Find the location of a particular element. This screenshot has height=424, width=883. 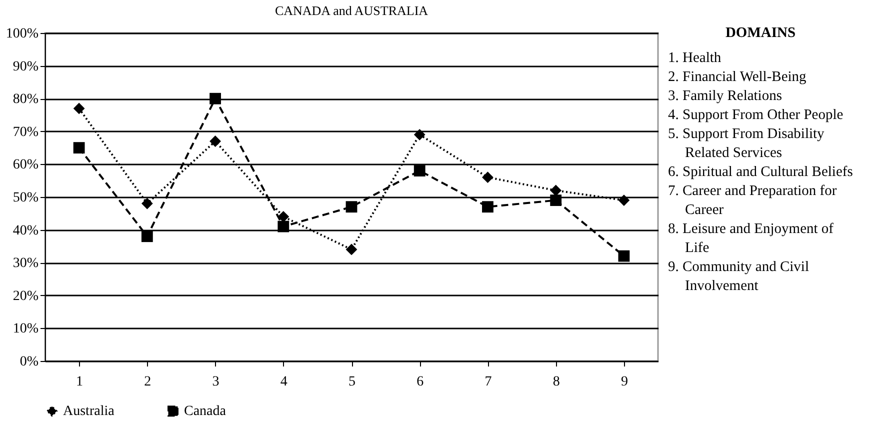

text: 5. Support From Disability Related Services is located at coordinates (747, 144).